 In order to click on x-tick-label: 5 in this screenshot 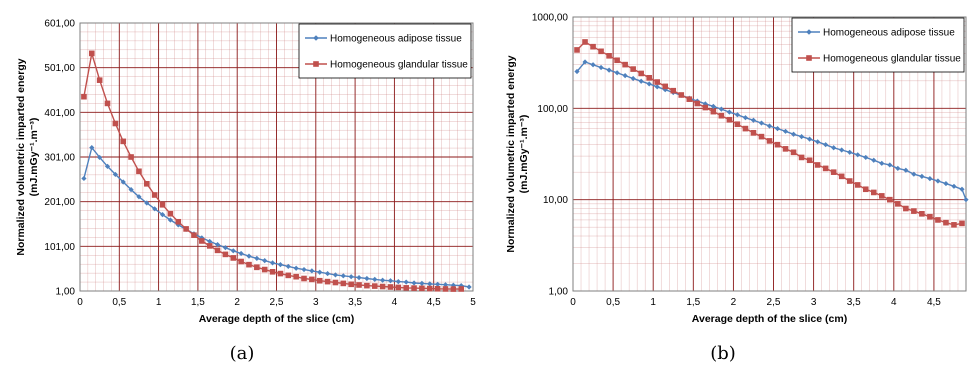, I will do `click(473, 302)`.